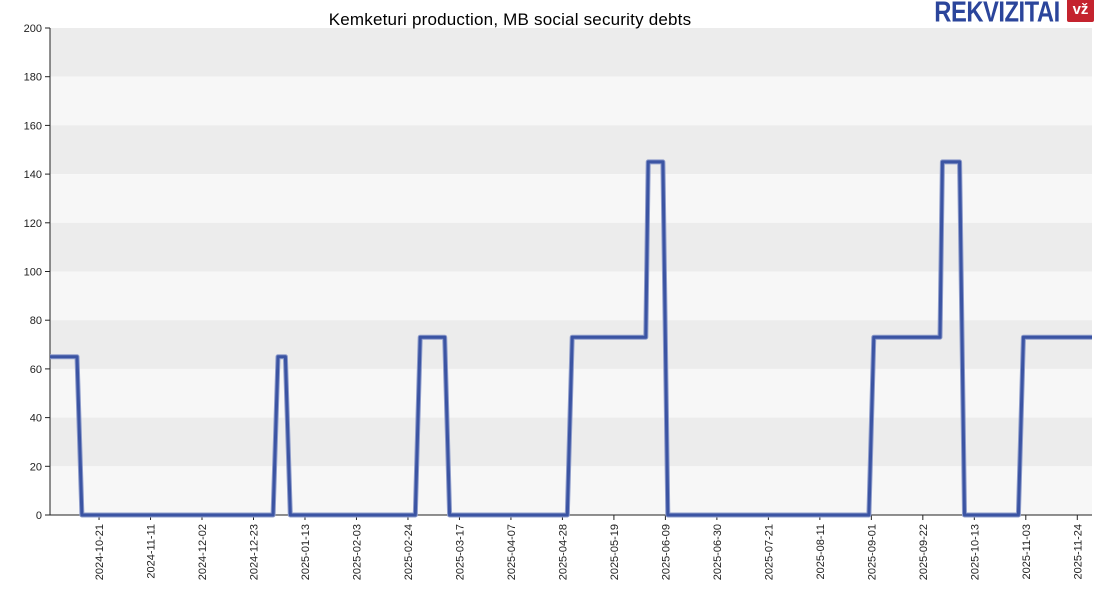 This screenshot has width=1100, height=595. Describe the element at coordinates (36, 467) in the screenshot. I see `svg-text: 20` at that location.